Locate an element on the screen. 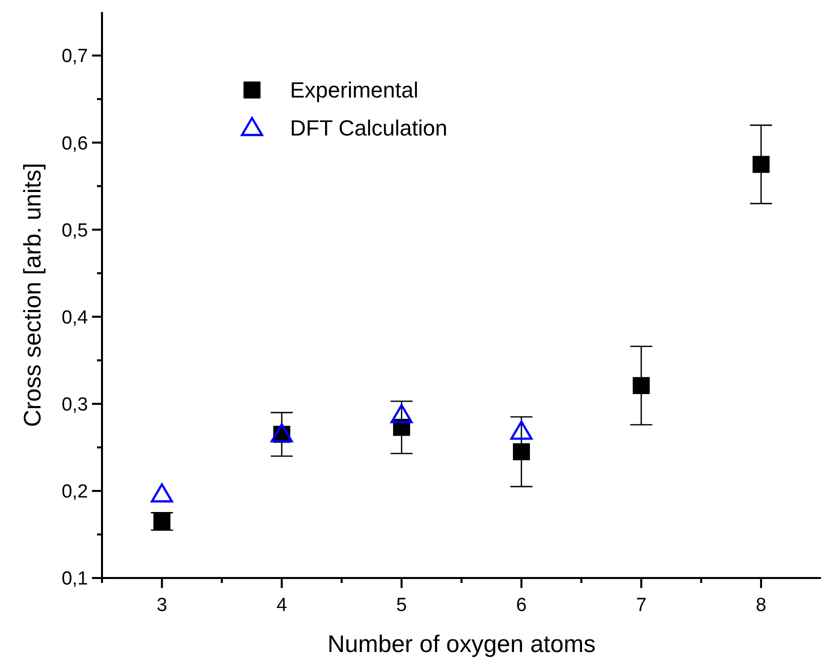  legend-label: Experimental is located at coordinates (354, 90).